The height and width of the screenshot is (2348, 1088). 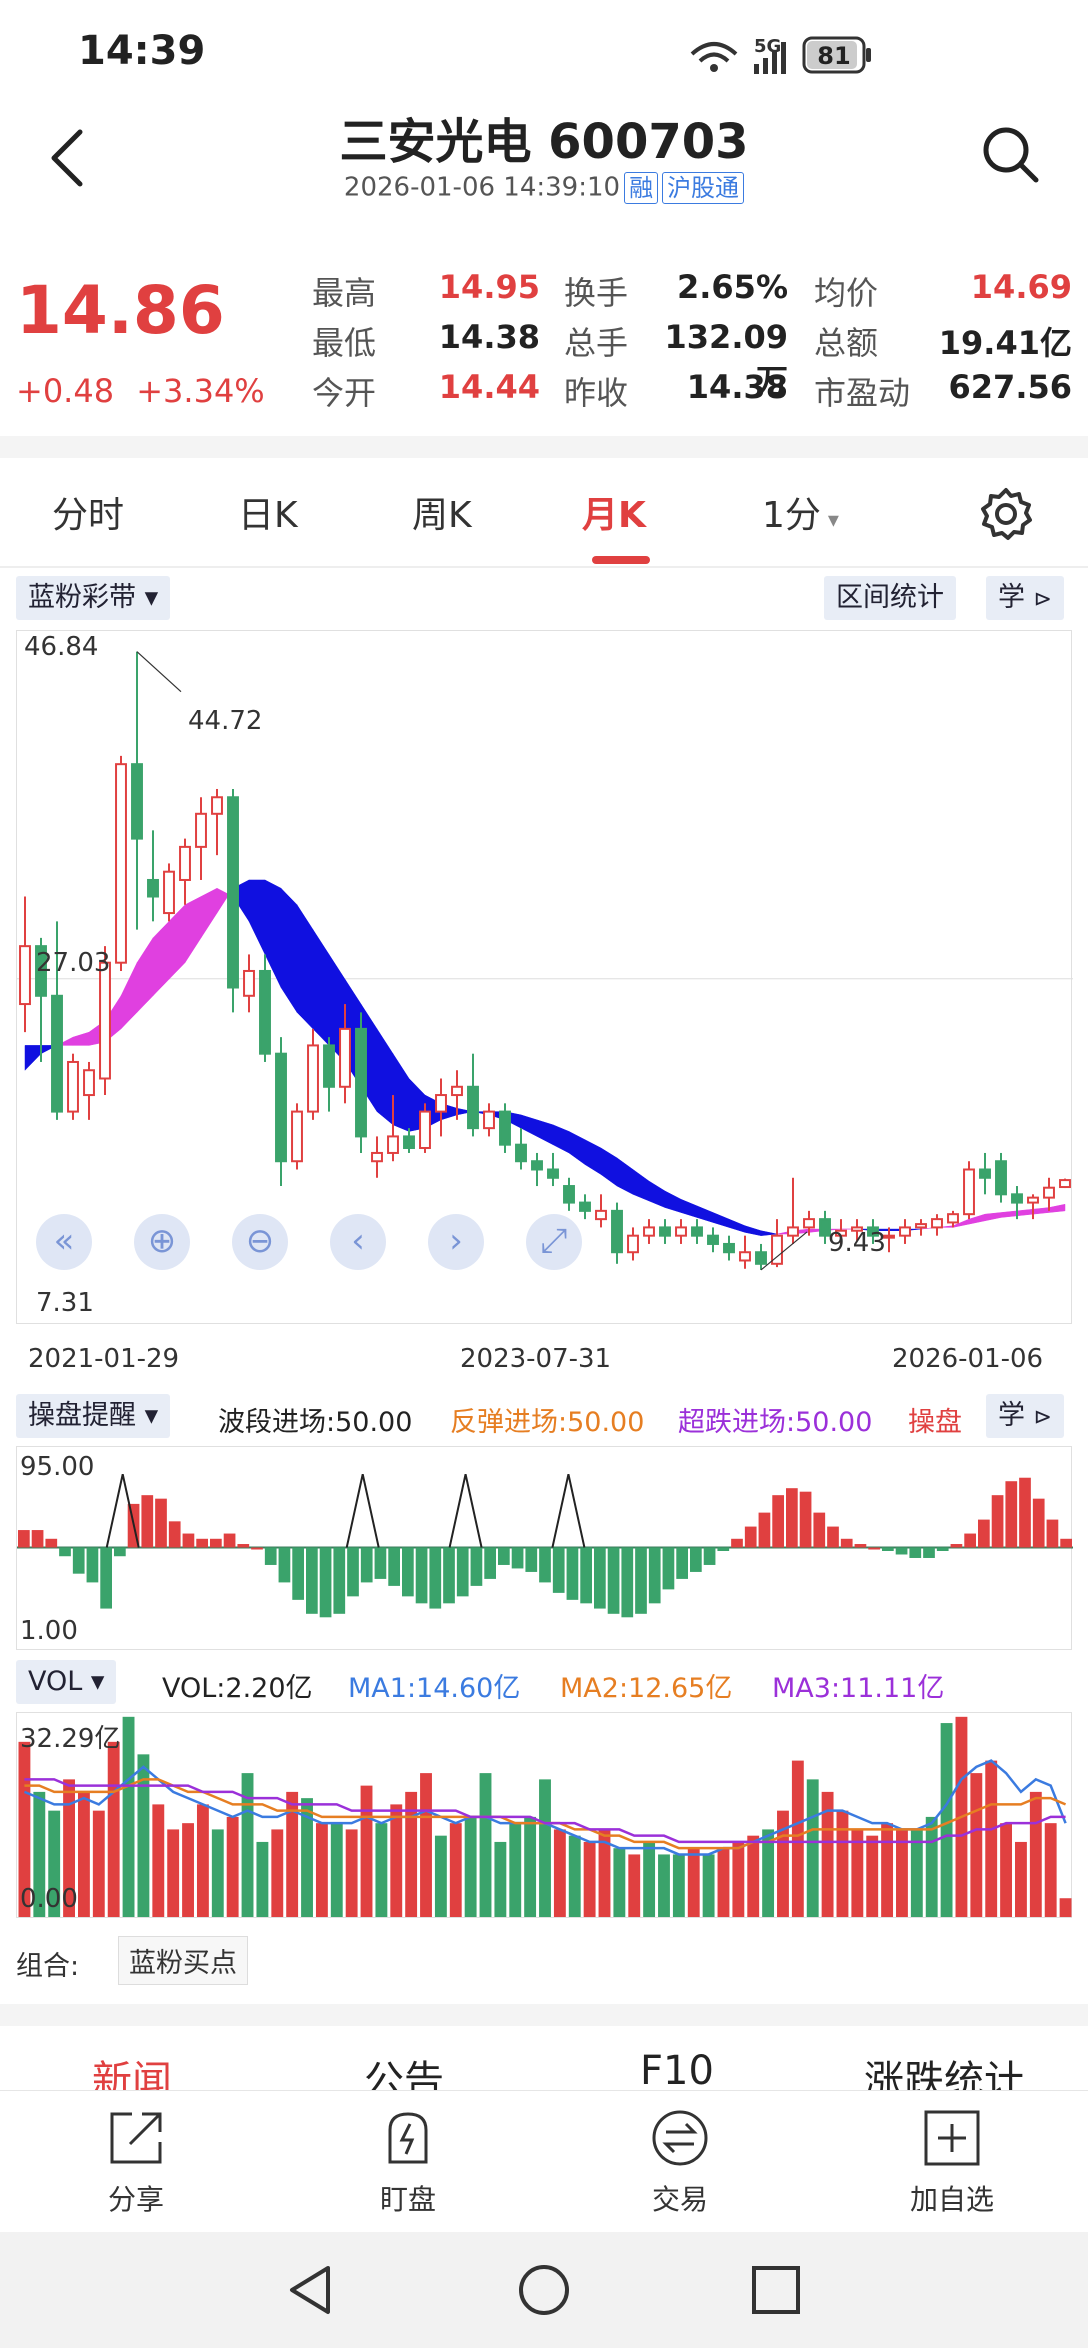 I want to click on share-button: 分享, so click(x=136, y=2163).